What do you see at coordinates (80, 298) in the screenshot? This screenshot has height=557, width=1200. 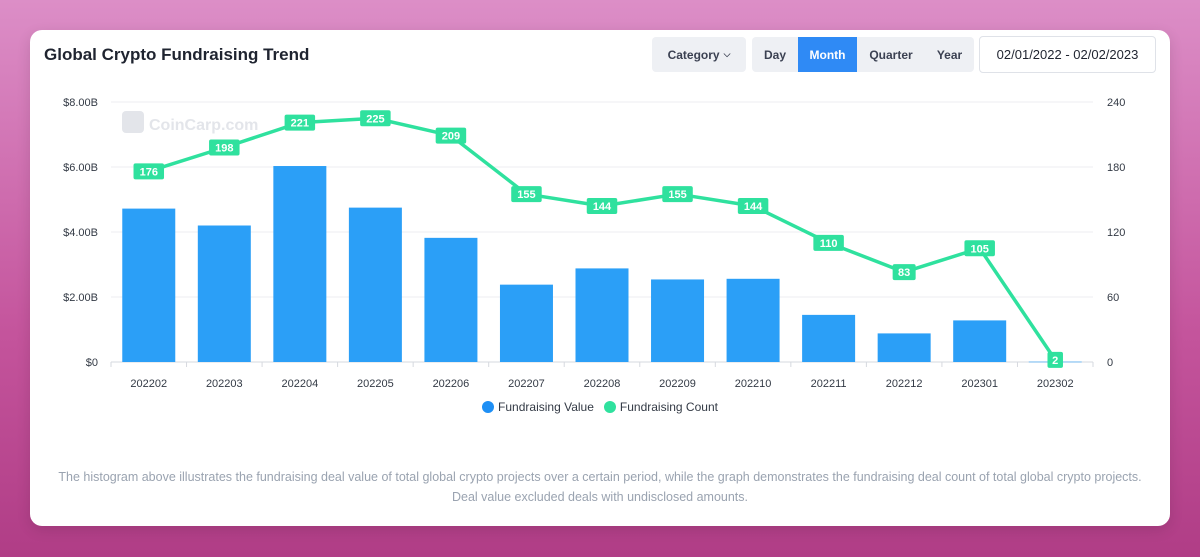 I see `y-left-tick-label: $2.00B` at bounding box center [80, 298].